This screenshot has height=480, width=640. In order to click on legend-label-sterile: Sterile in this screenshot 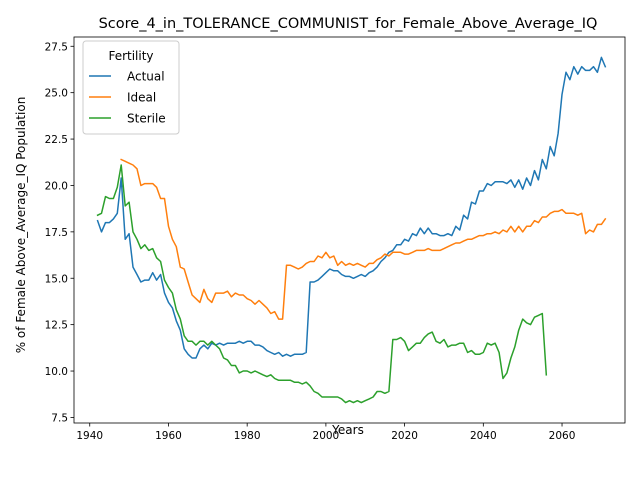, I will do `click(146, 119)`.